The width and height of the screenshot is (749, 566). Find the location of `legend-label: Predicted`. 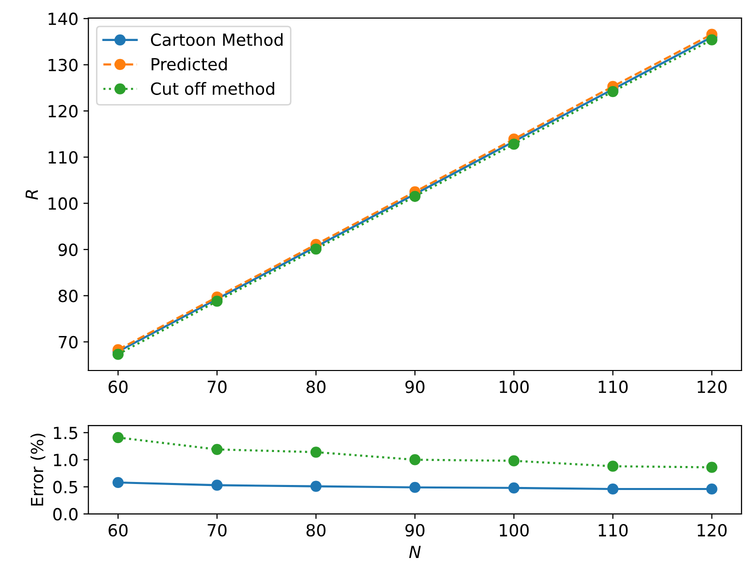

legend-label: Predicted is located at coordinates (189, 64).